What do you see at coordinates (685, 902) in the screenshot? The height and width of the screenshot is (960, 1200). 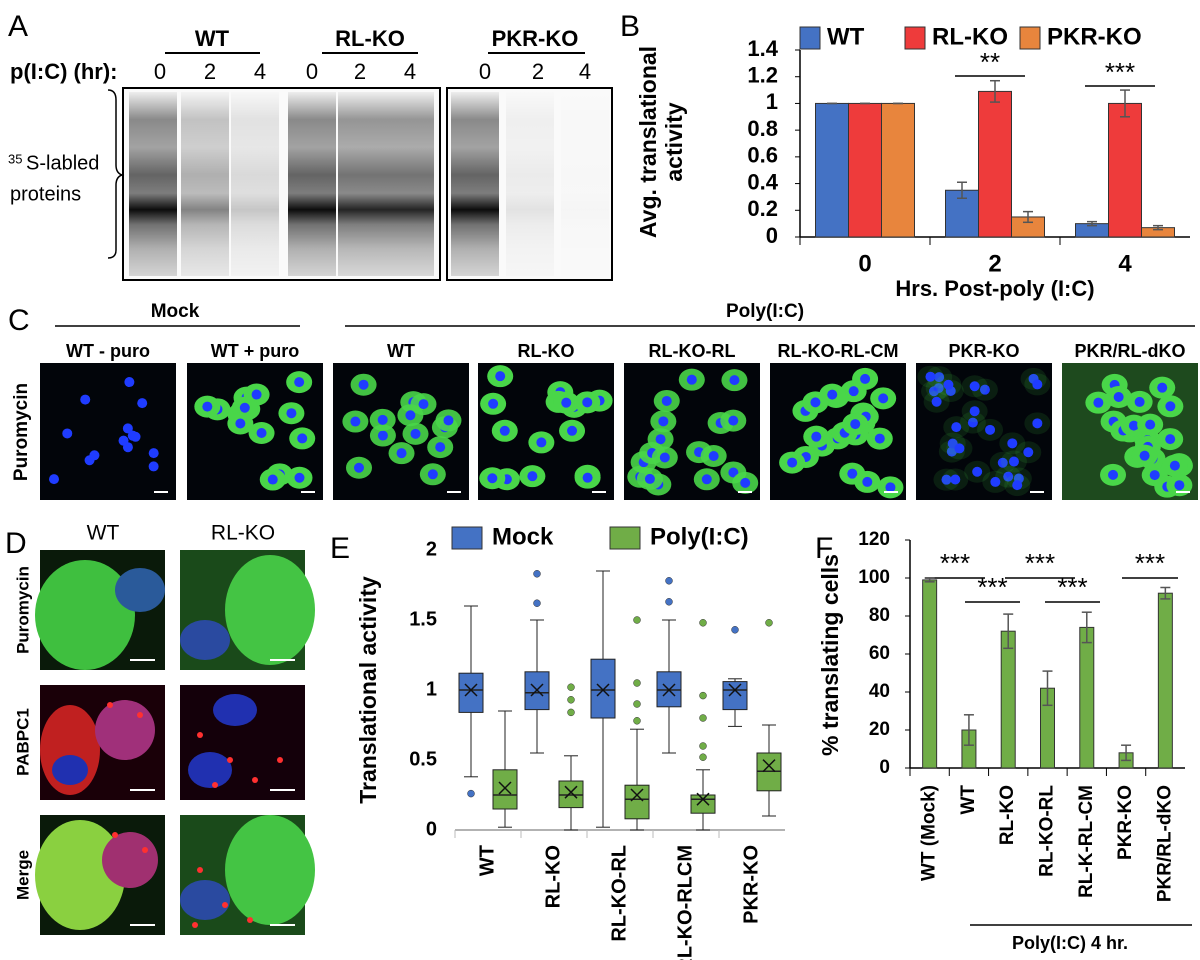 I see `x-tick-label: RL-KO-RLCM` at bounding box center [685, 902].